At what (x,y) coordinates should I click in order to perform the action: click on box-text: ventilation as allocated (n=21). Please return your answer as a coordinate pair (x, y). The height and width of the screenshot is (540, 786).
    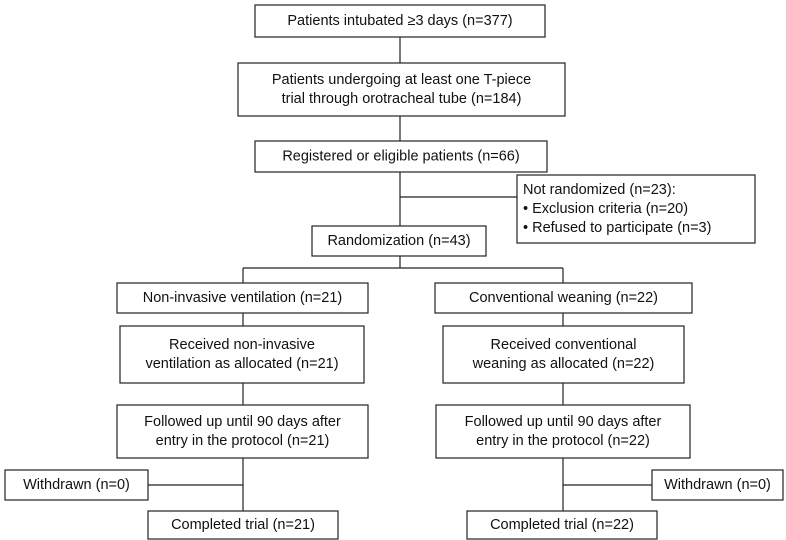
    Looking at the image, I should click on (241, 364).